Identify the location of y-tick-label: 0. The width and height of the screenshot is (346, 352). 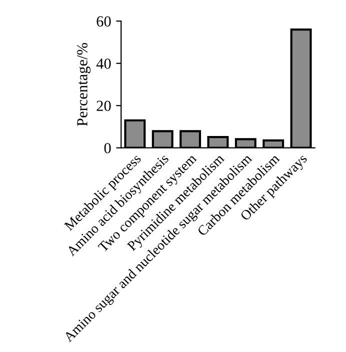
(107, 148).